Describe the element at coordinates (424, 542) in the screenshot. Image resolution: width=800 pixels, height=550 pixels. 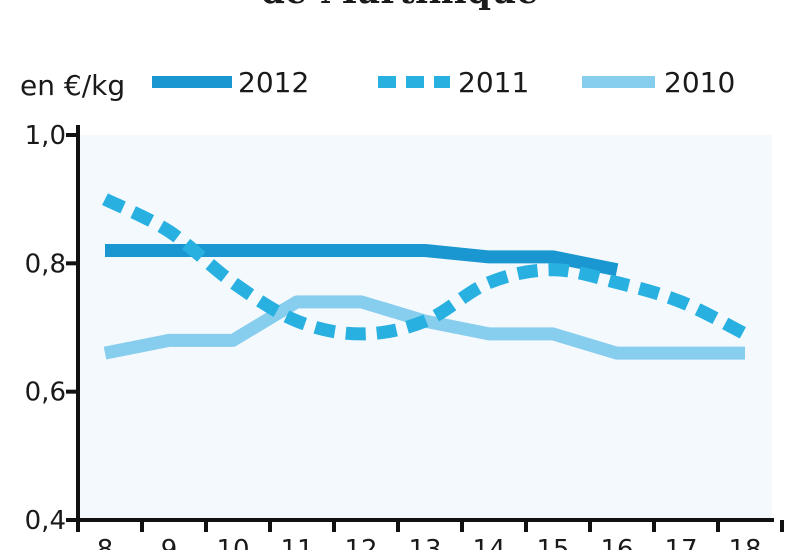
I see `x-tick-label: 13` at that location.